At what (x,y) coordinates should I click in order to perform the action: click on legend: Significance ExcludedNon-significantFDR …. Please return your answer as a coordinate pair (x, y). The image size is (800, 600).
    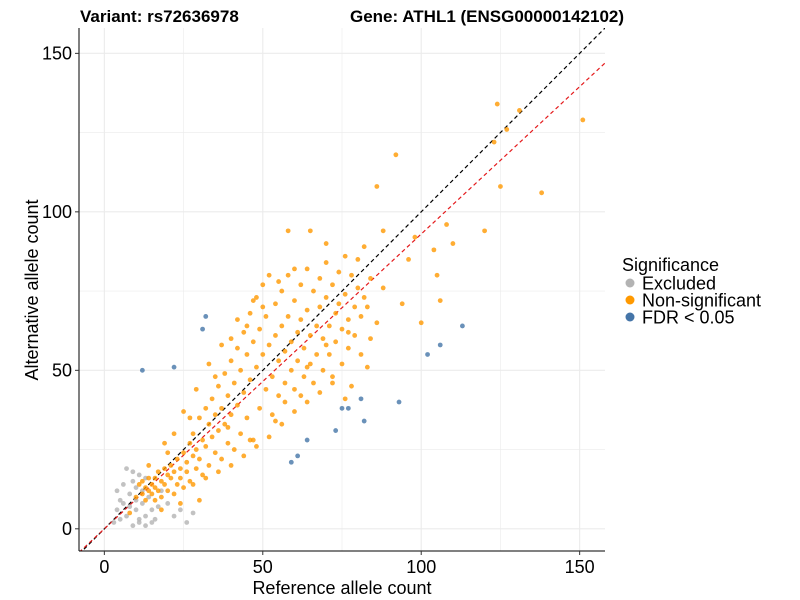
    Looking at the image, I should click on (691, 291).